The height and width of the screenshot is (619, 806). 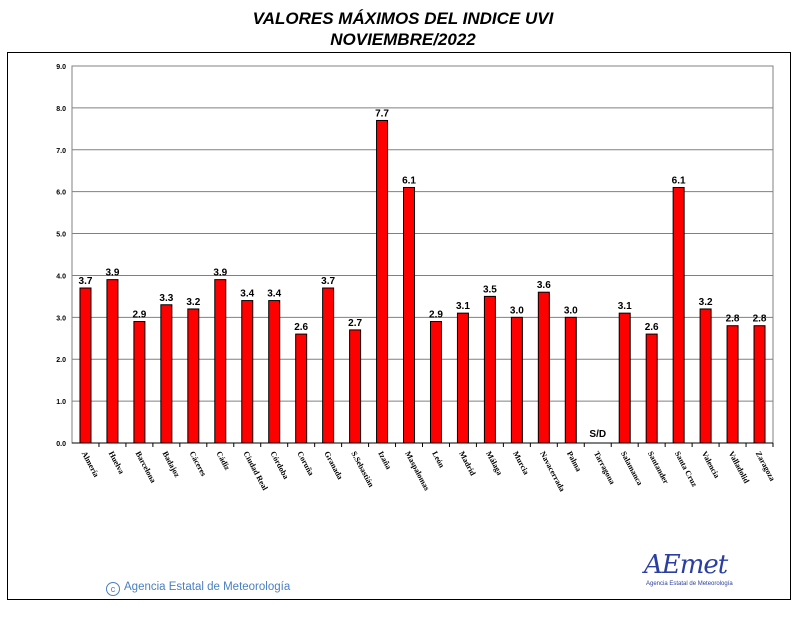 I want to click on x-tick-label: Maspalomas, so click(x=417, y=471).